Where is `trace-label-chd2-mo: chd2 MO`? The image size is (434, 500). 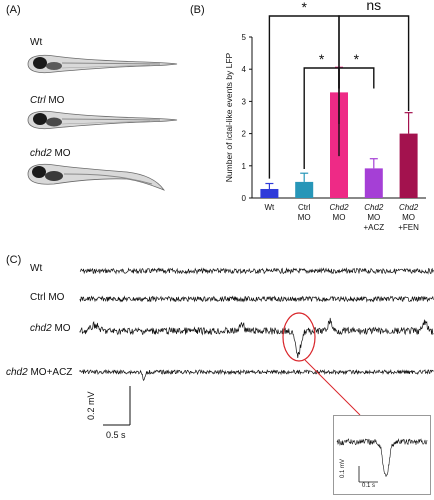 trace-label-chd2-mo: chd2 MO is located at coordinates (50, 328).